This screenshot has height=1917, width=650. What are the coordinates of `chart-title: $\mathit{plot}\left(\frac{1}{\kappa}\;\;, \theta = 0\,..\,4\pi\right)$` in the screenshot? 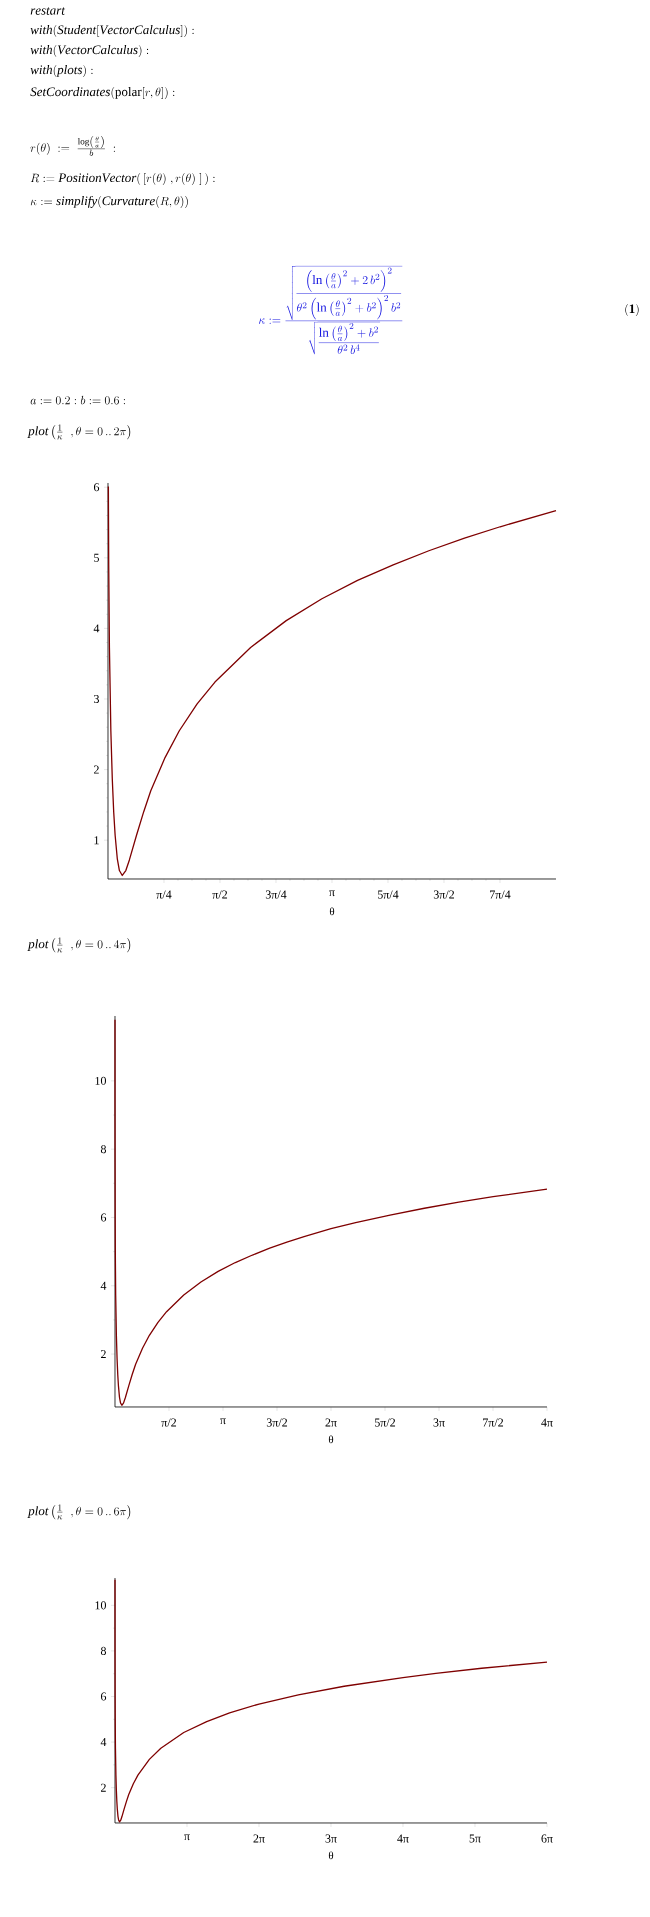 It's located at (79, 945).